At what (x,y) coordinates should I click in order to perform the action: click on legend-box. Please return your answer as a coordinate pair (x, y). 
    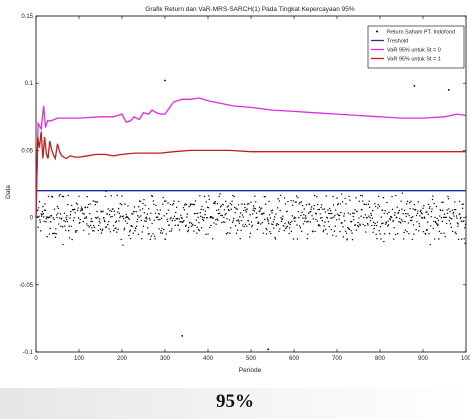
    Looking at the image, I should click on (416, 47).